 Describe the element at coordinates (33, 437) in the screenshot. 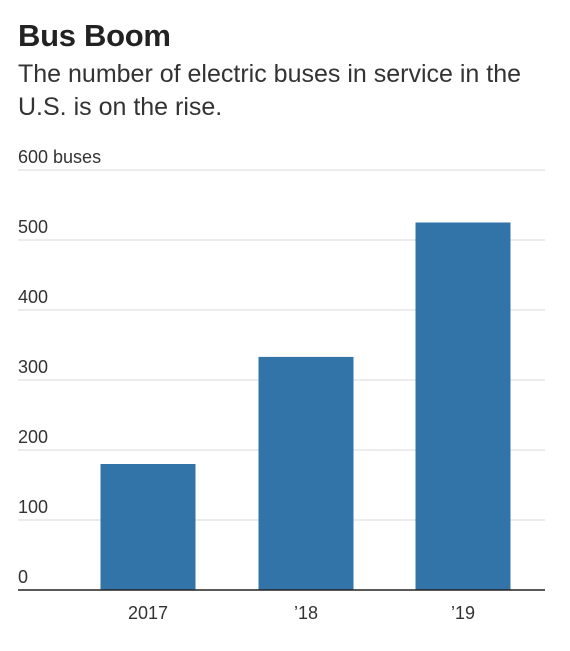

I see `y-tick-label-200: 200` at that location.